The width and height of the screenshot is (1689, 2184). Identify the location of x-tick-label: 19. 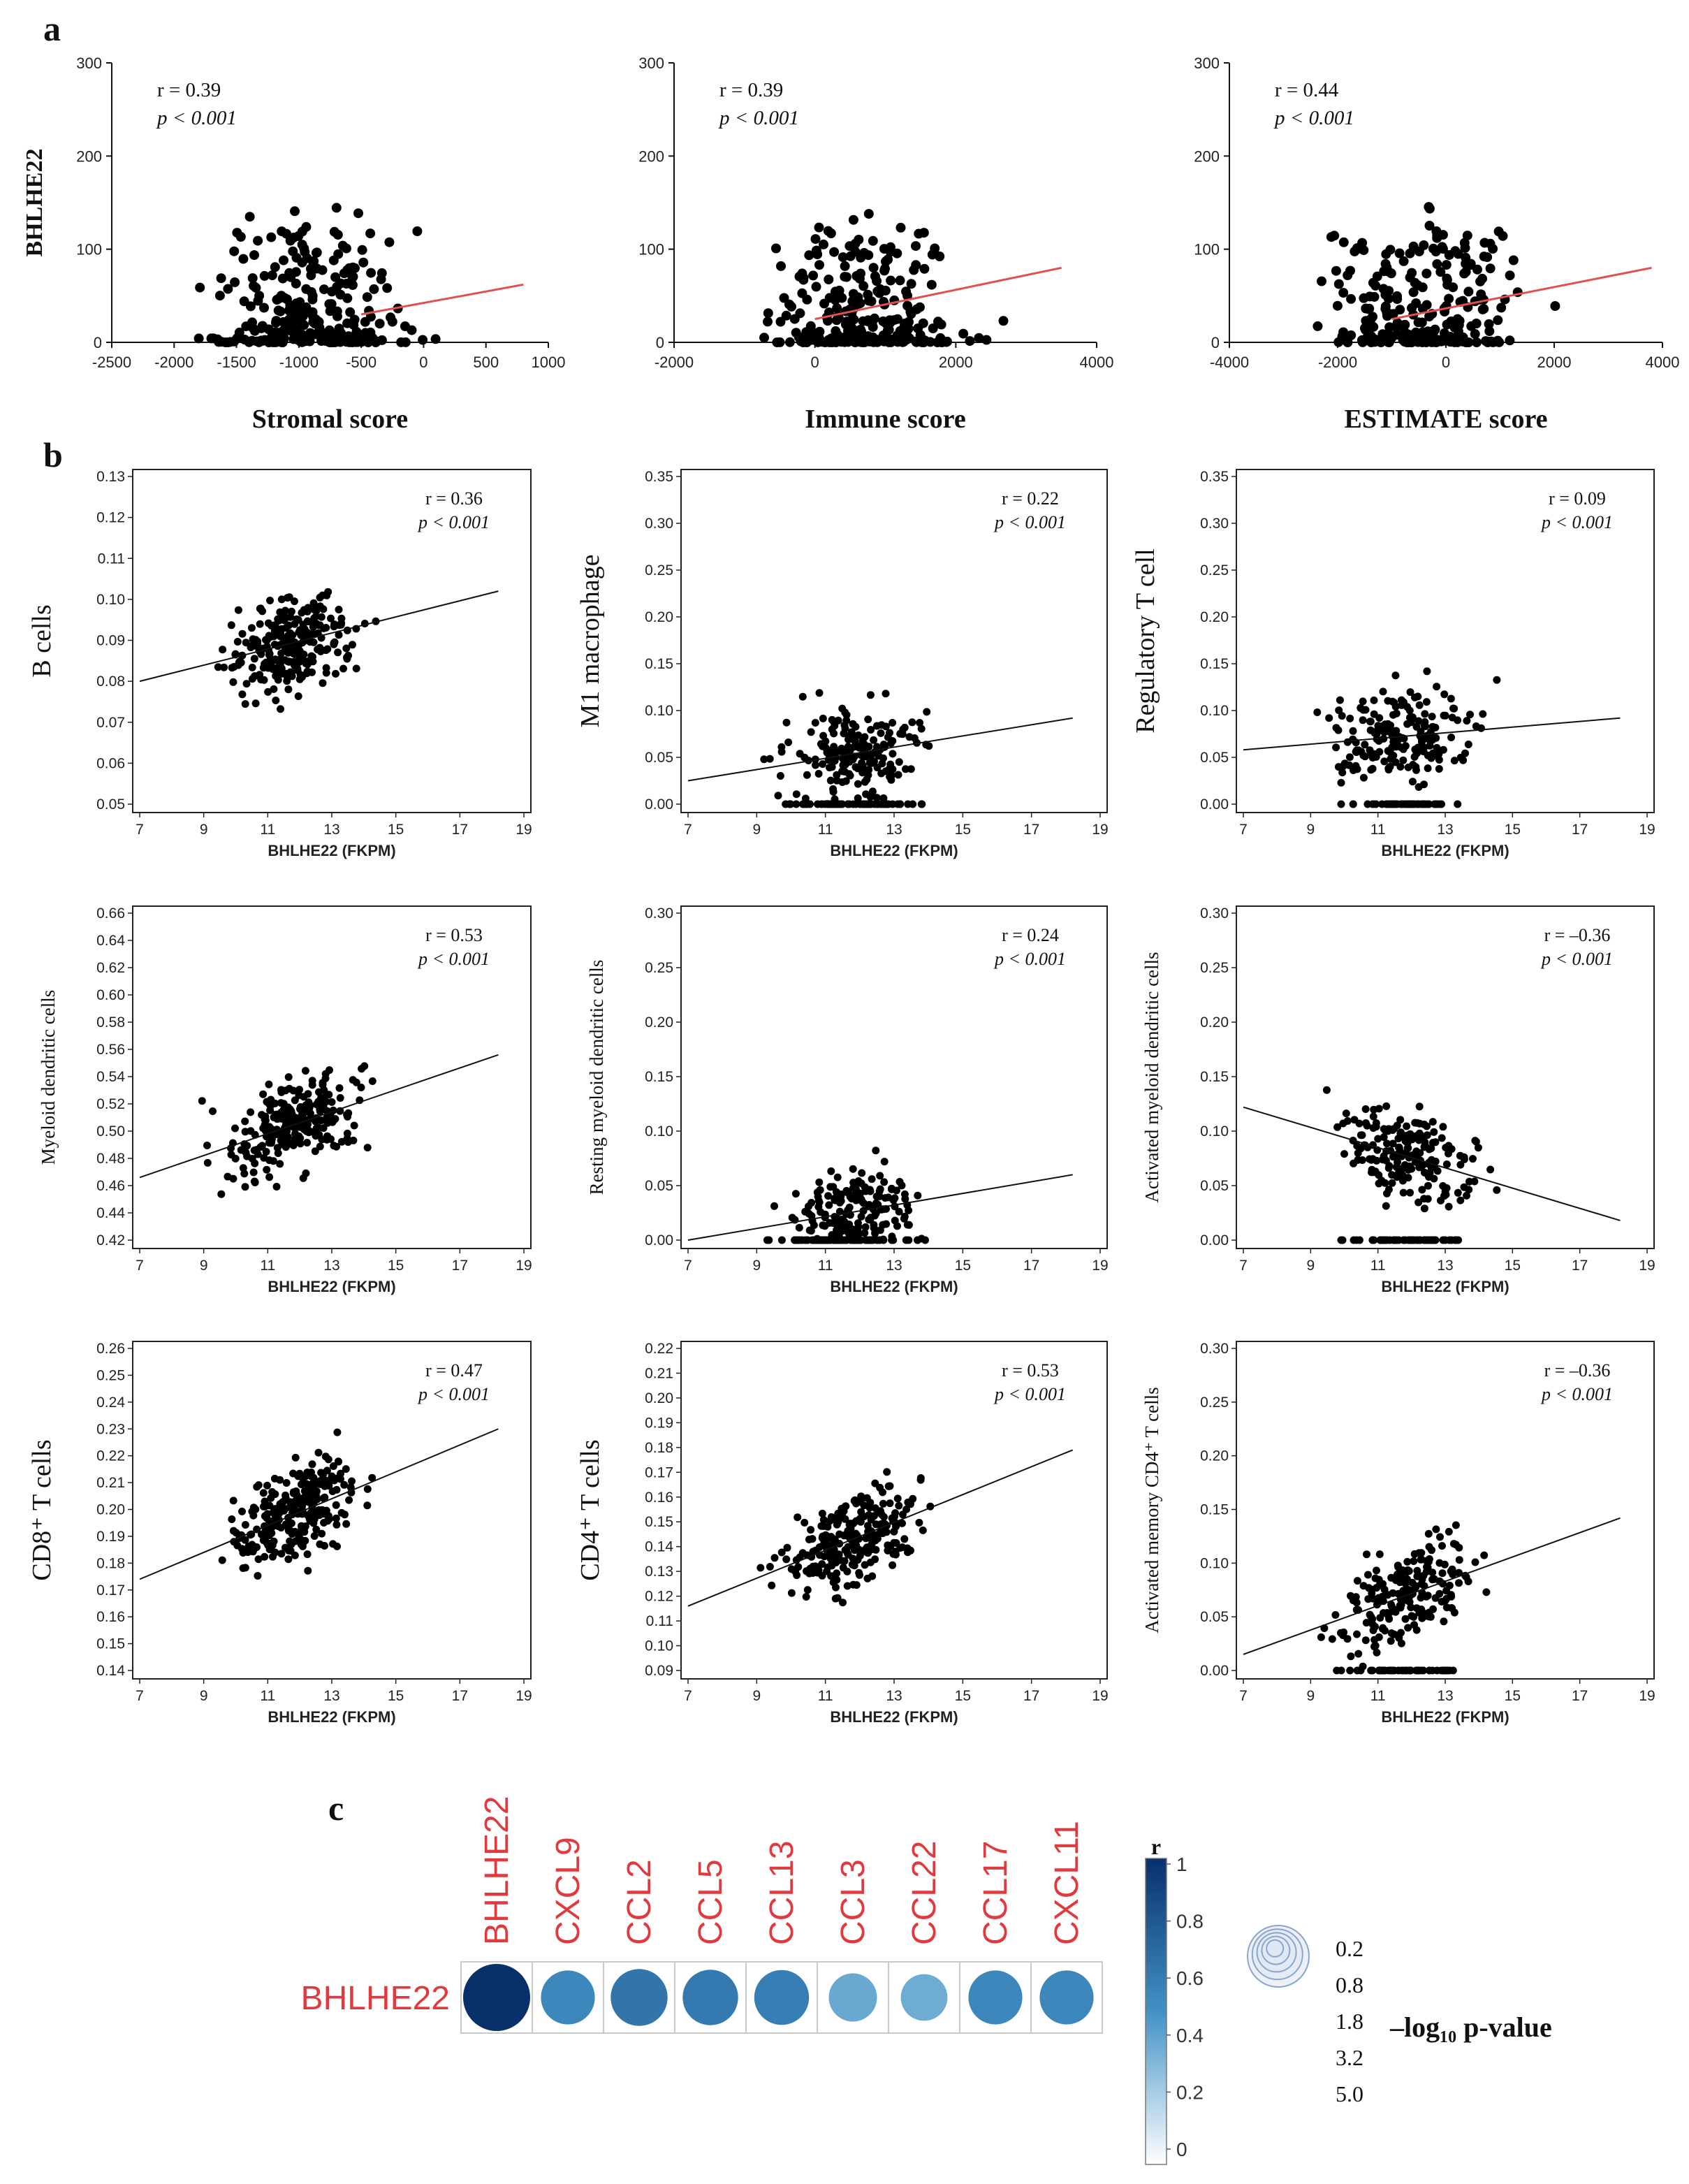
(524, 830).